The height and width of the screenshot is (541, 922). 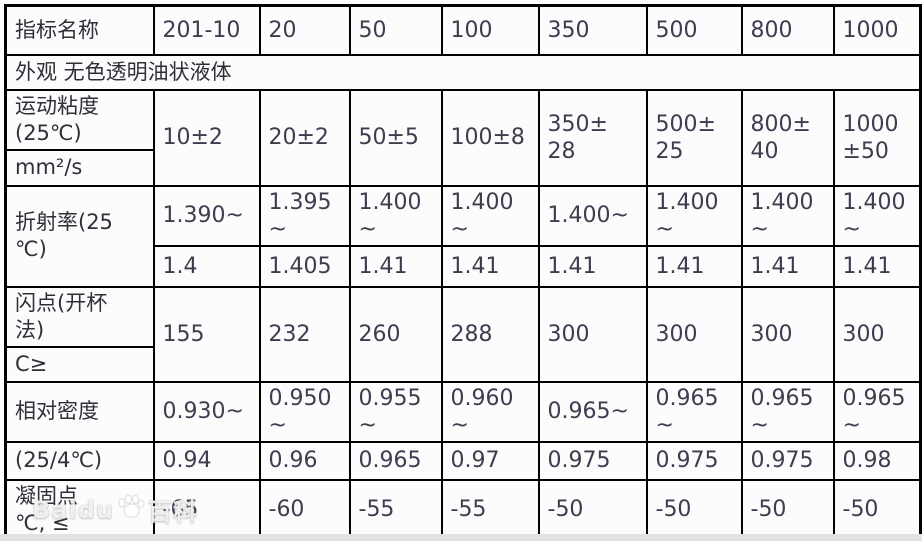 What do you see at coordinates (395, 334) in the screenshot?
I see `flash-point-value-cell: 260` at bounding box center [395, 334].